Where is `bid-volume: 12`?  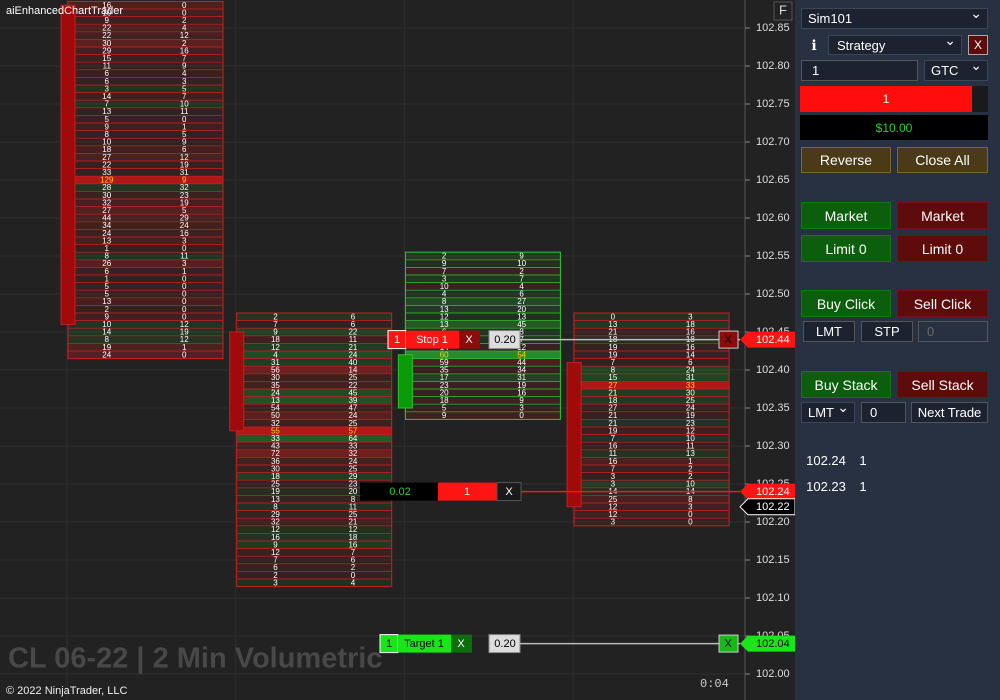
bid-volume: 12 is located at coordinates (612, 506).